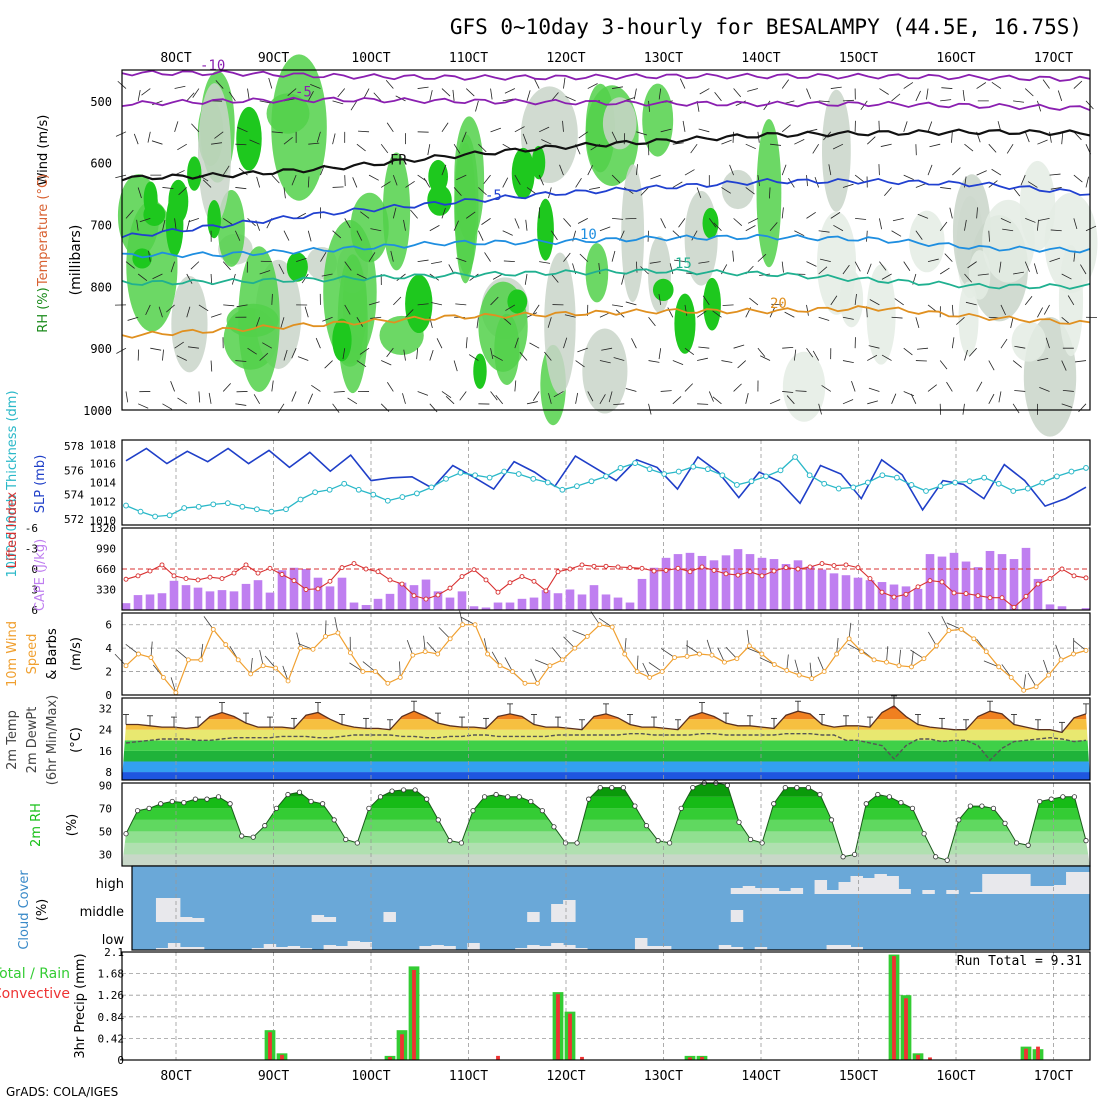 The height and width of the screenshot is (1100, 1100). I want to click on temperature-tick-label: 8, so click(108, 772).